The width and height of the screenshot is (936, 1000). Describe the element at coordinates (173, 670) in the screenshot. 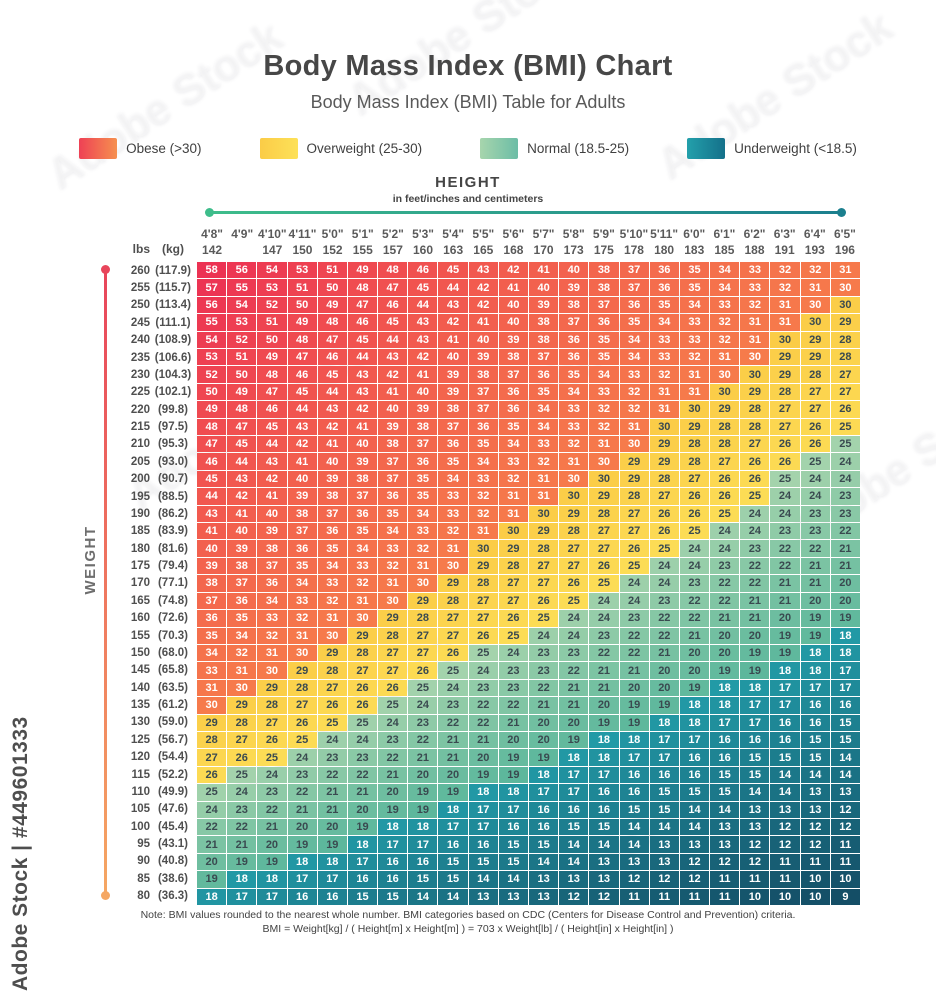

I see `row-label-kg: (65.8)` at that location.